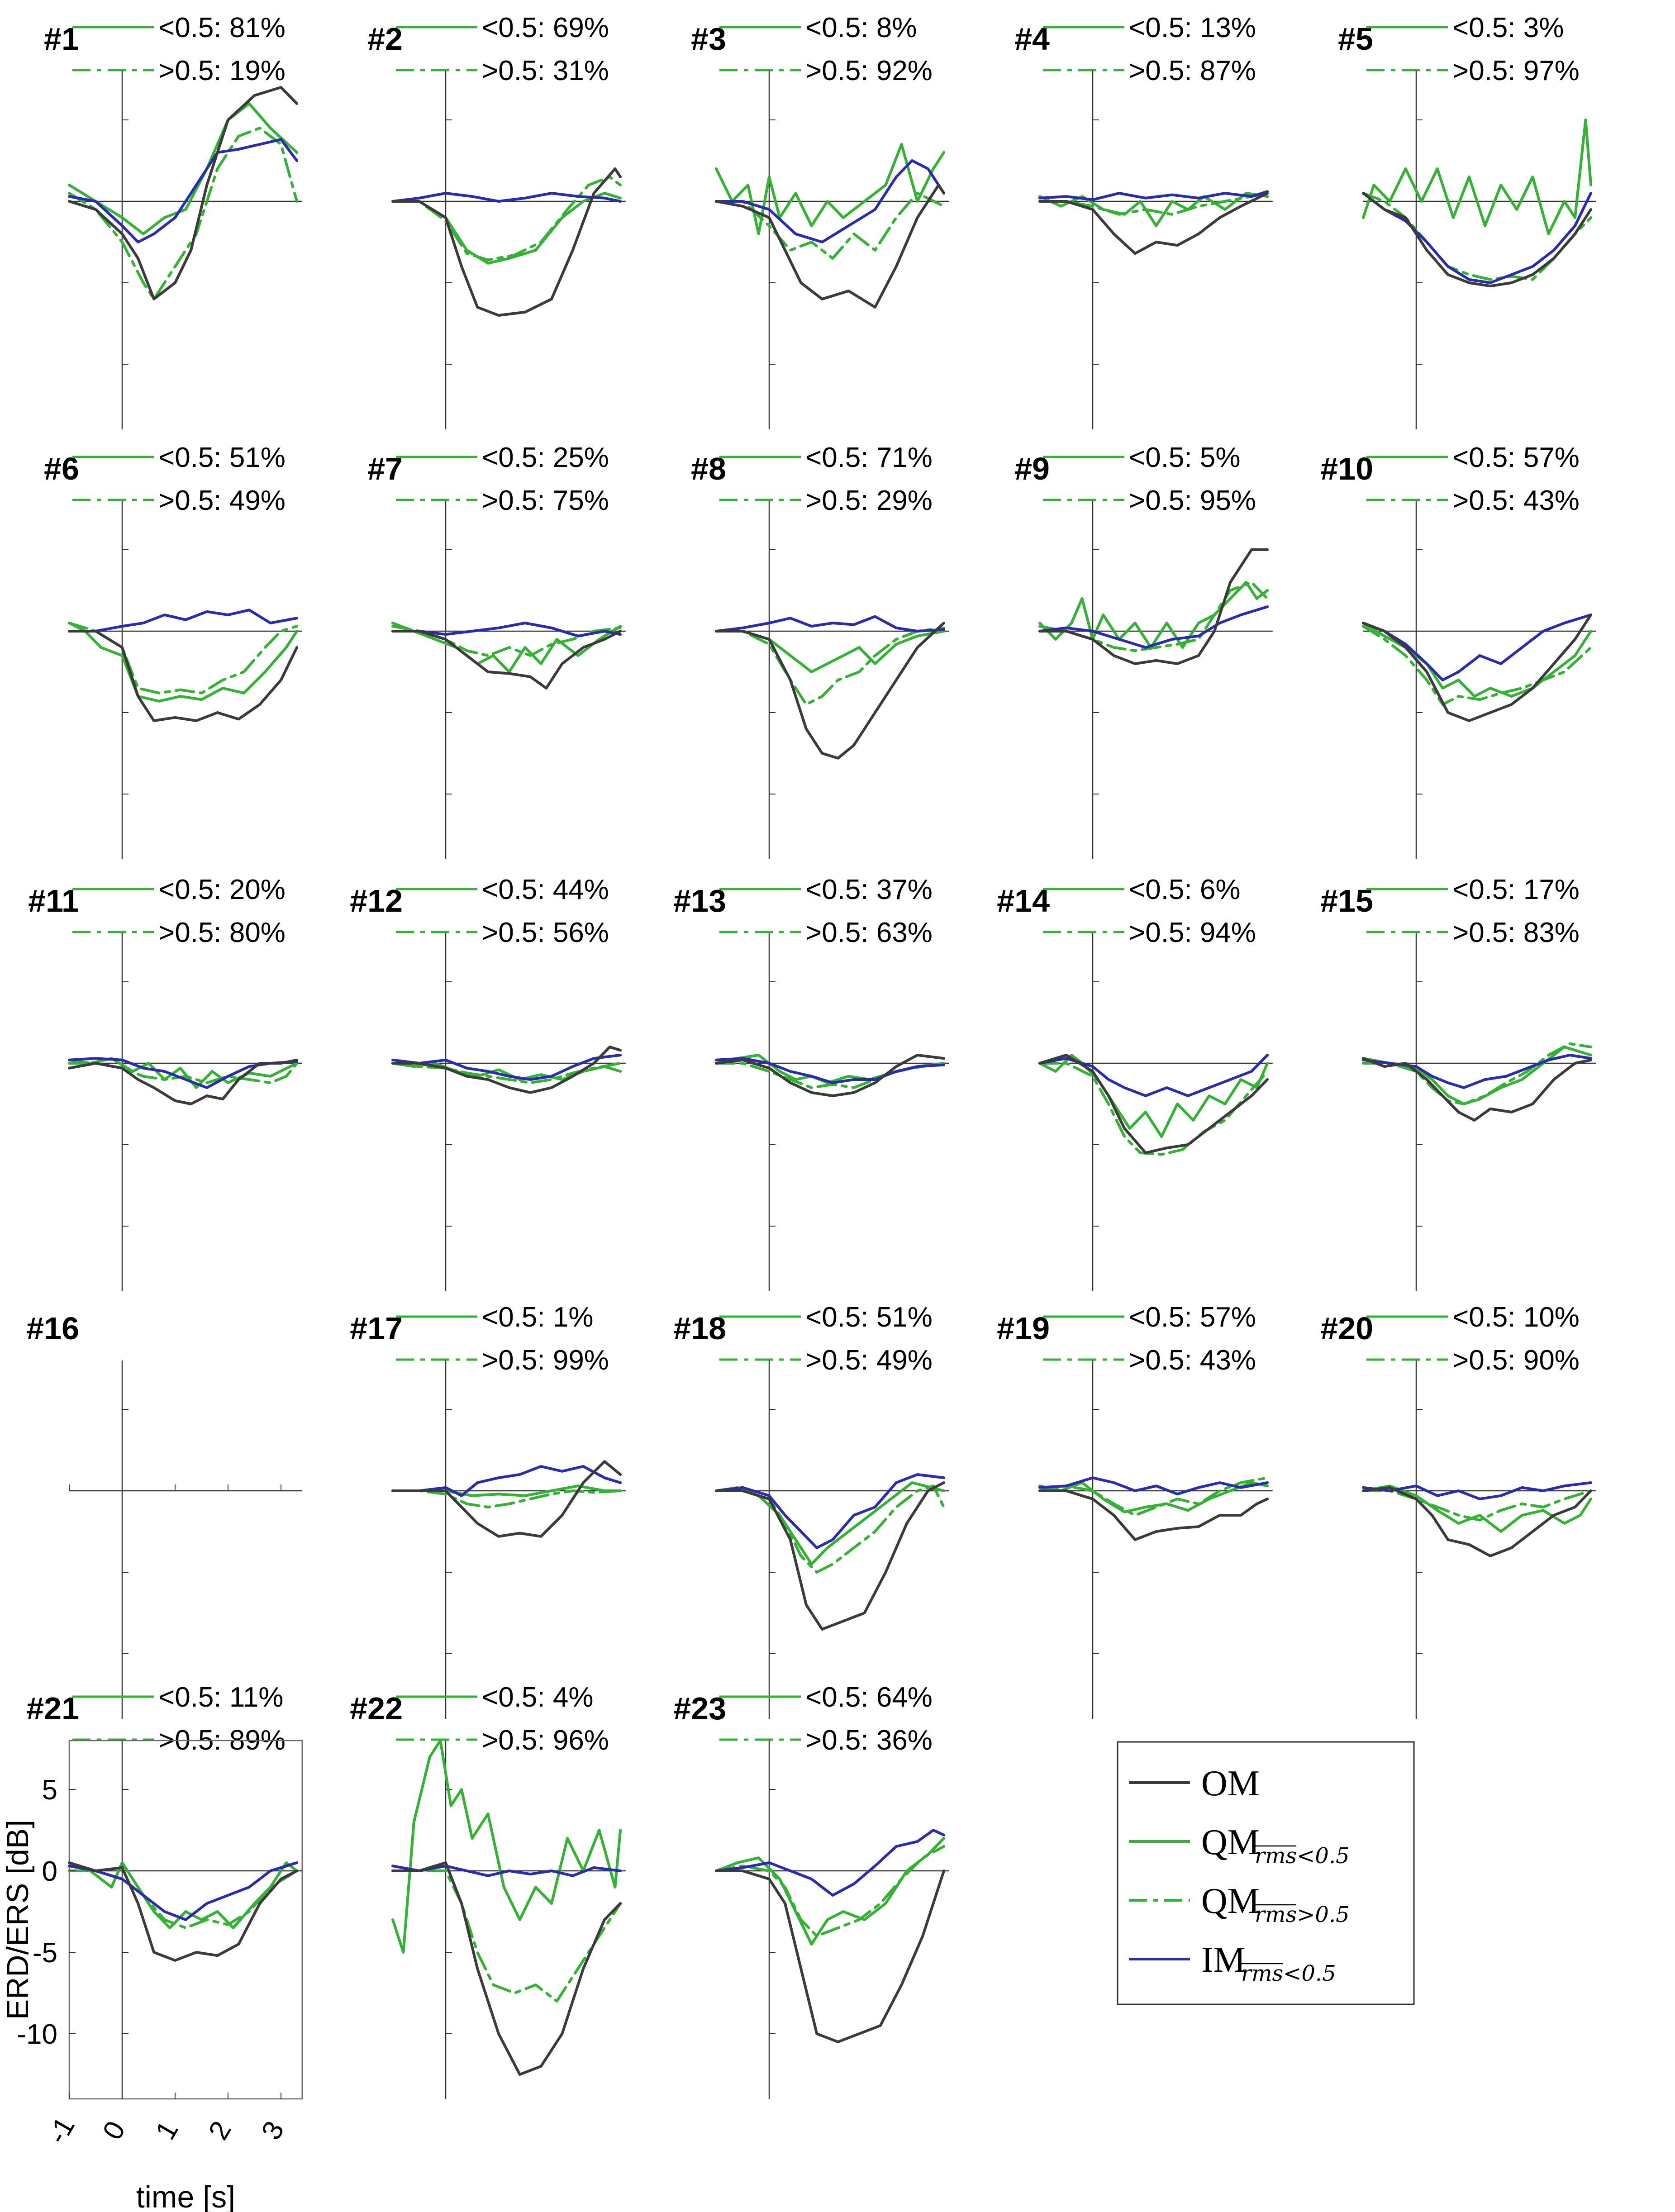 The width and height of the screenshot is (1675, 2212). What do you see at coordinates (1516, 1360) in the screenshot?
I see `percent-high: >0.5: 90%` at bounding box center [1516, 1360].